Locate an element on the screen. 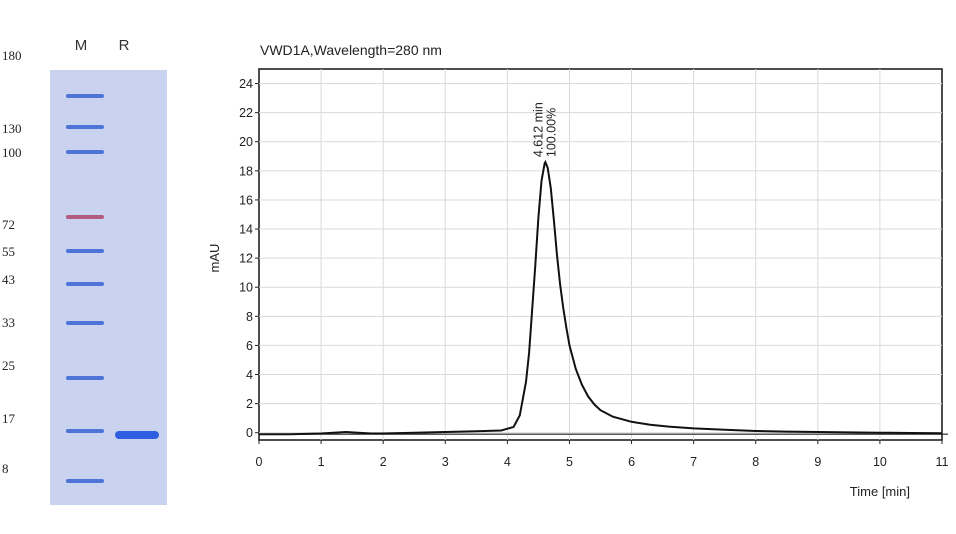  marker-label-130: 130 is located at coordinates (12, 128).